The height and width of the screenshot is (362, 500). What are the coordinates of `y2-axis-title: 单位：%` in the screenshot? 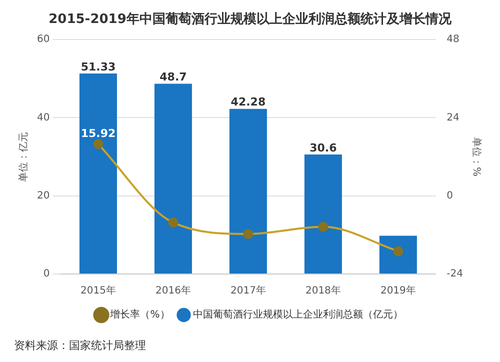 It's located at (476, 157).